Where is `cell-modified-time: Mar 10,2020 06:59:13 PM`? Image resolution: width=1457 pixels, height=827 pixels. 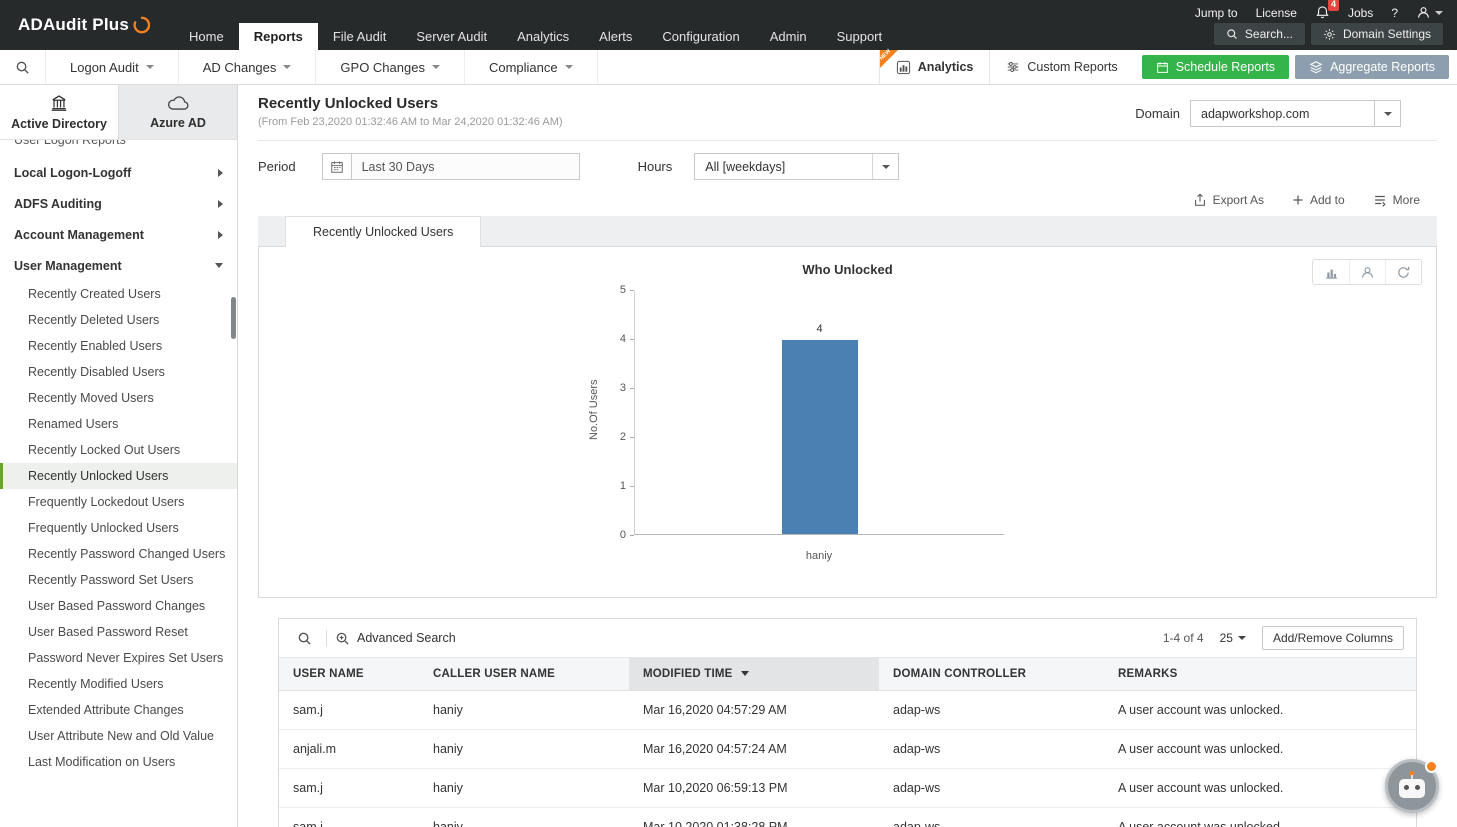
cell-modified-time: Mar 10,2020 06:59:13 PM is located at coordinates (754, 788).